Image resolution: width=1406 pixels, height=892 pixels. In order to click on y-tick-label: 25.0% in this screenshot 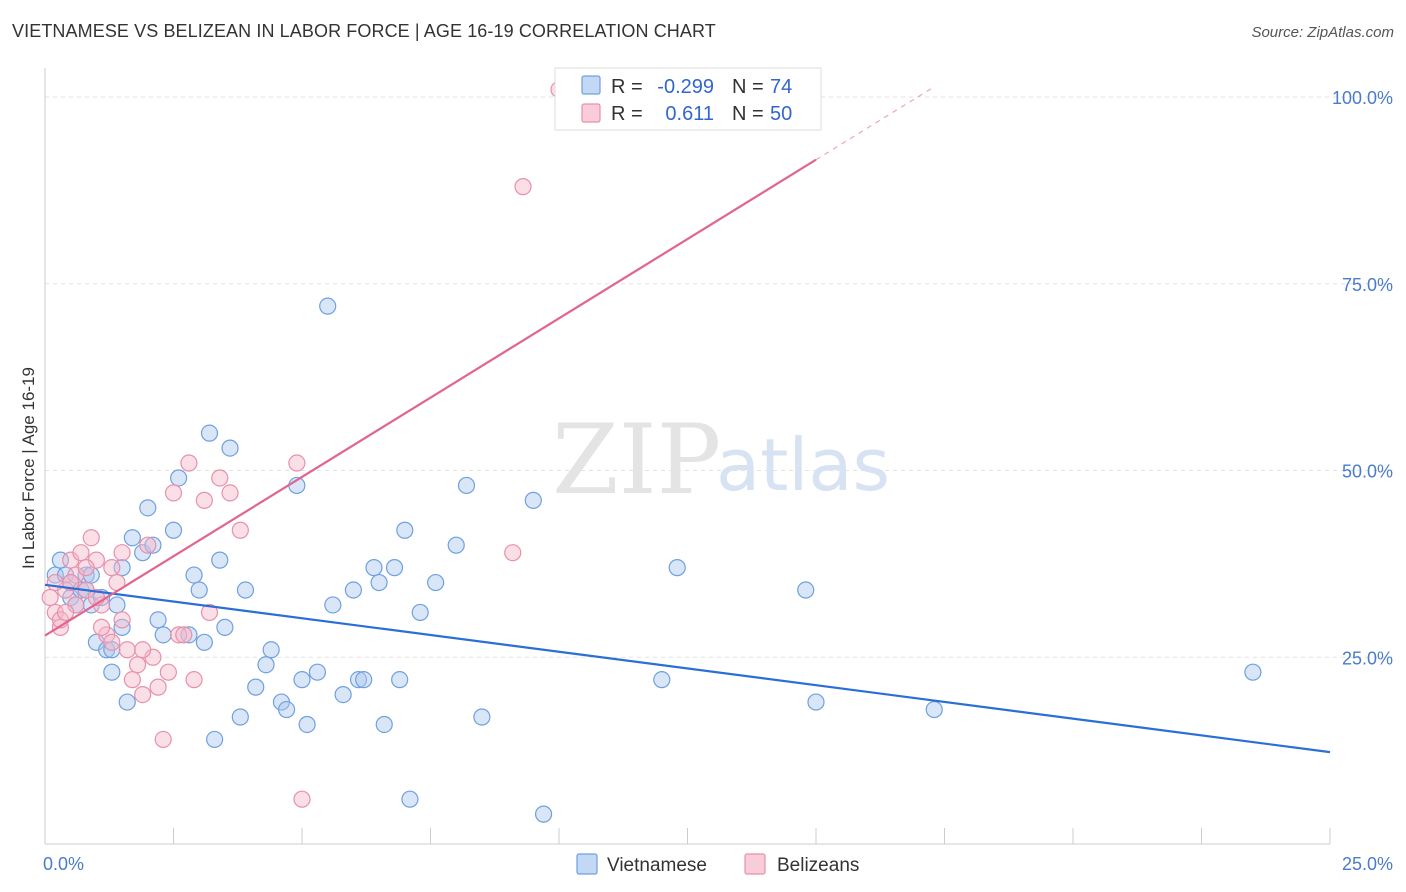, I will do `click(1367, 658)`.